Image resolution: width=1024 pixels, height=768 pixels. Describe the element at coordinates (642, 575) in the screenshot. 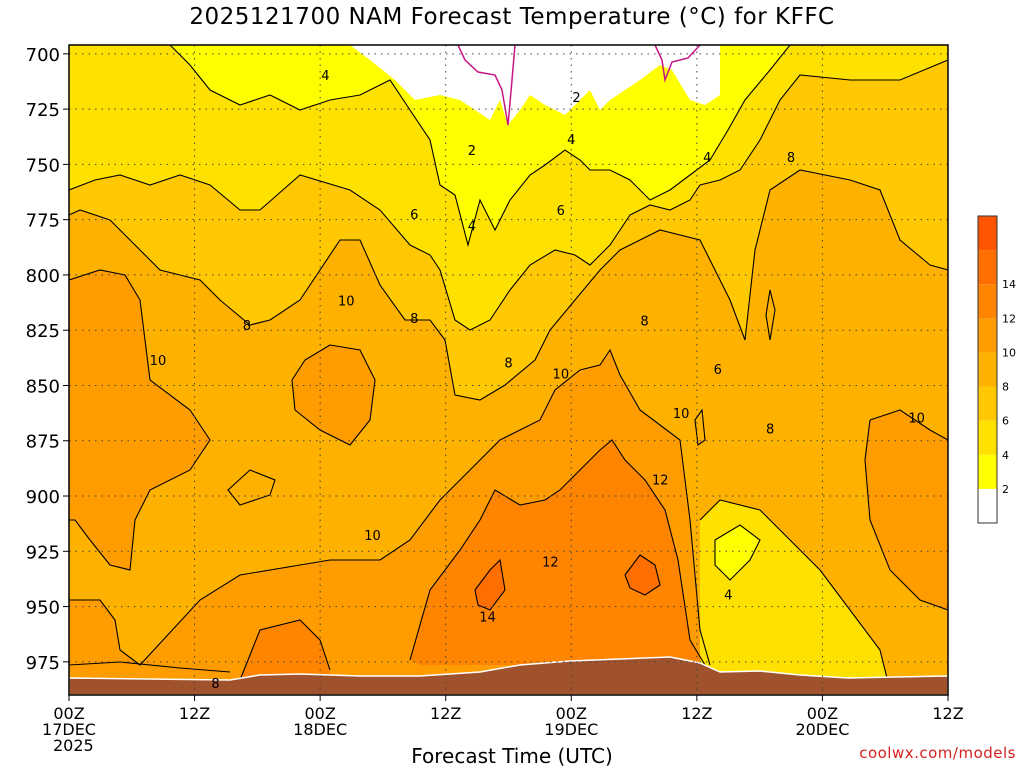

I see `band-14-16-b` at that location.